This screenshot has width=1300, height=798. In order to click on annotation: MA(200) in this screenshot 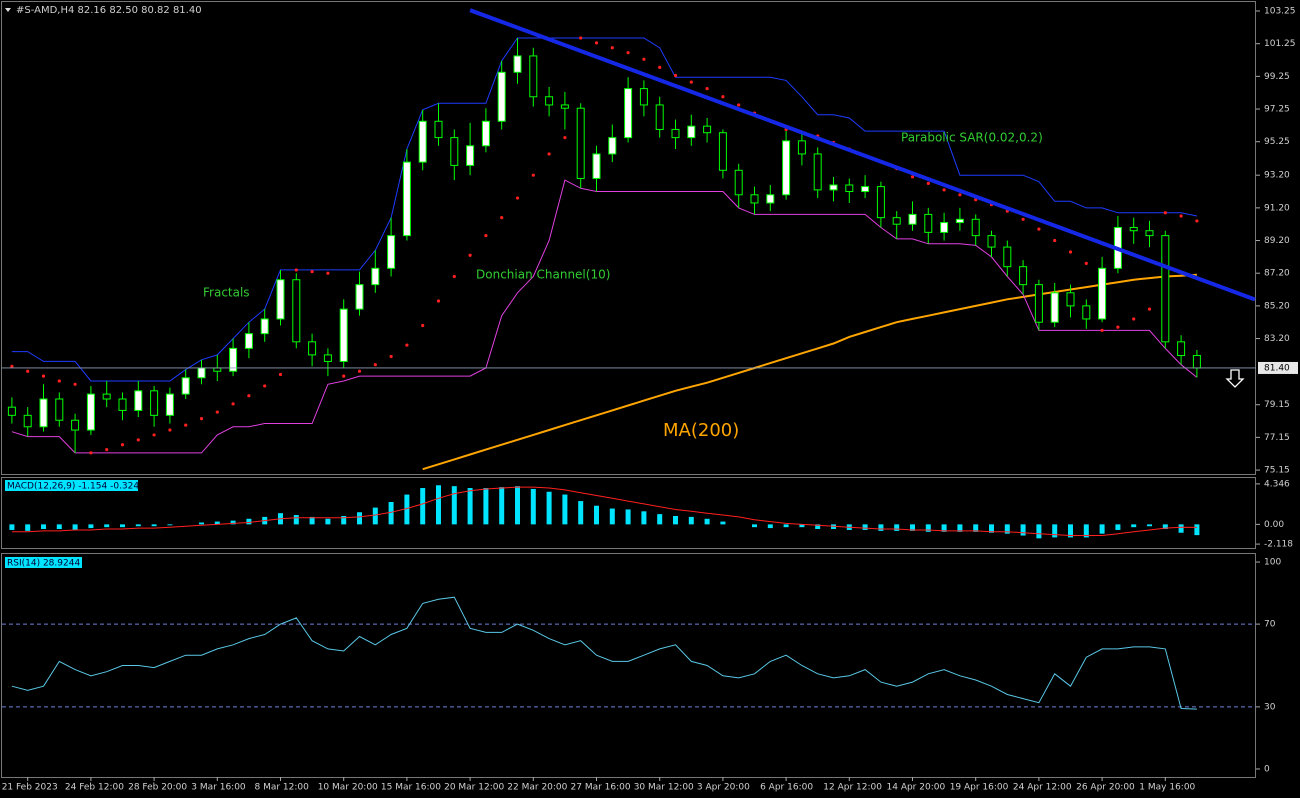, I will do `click(701, 430)`.